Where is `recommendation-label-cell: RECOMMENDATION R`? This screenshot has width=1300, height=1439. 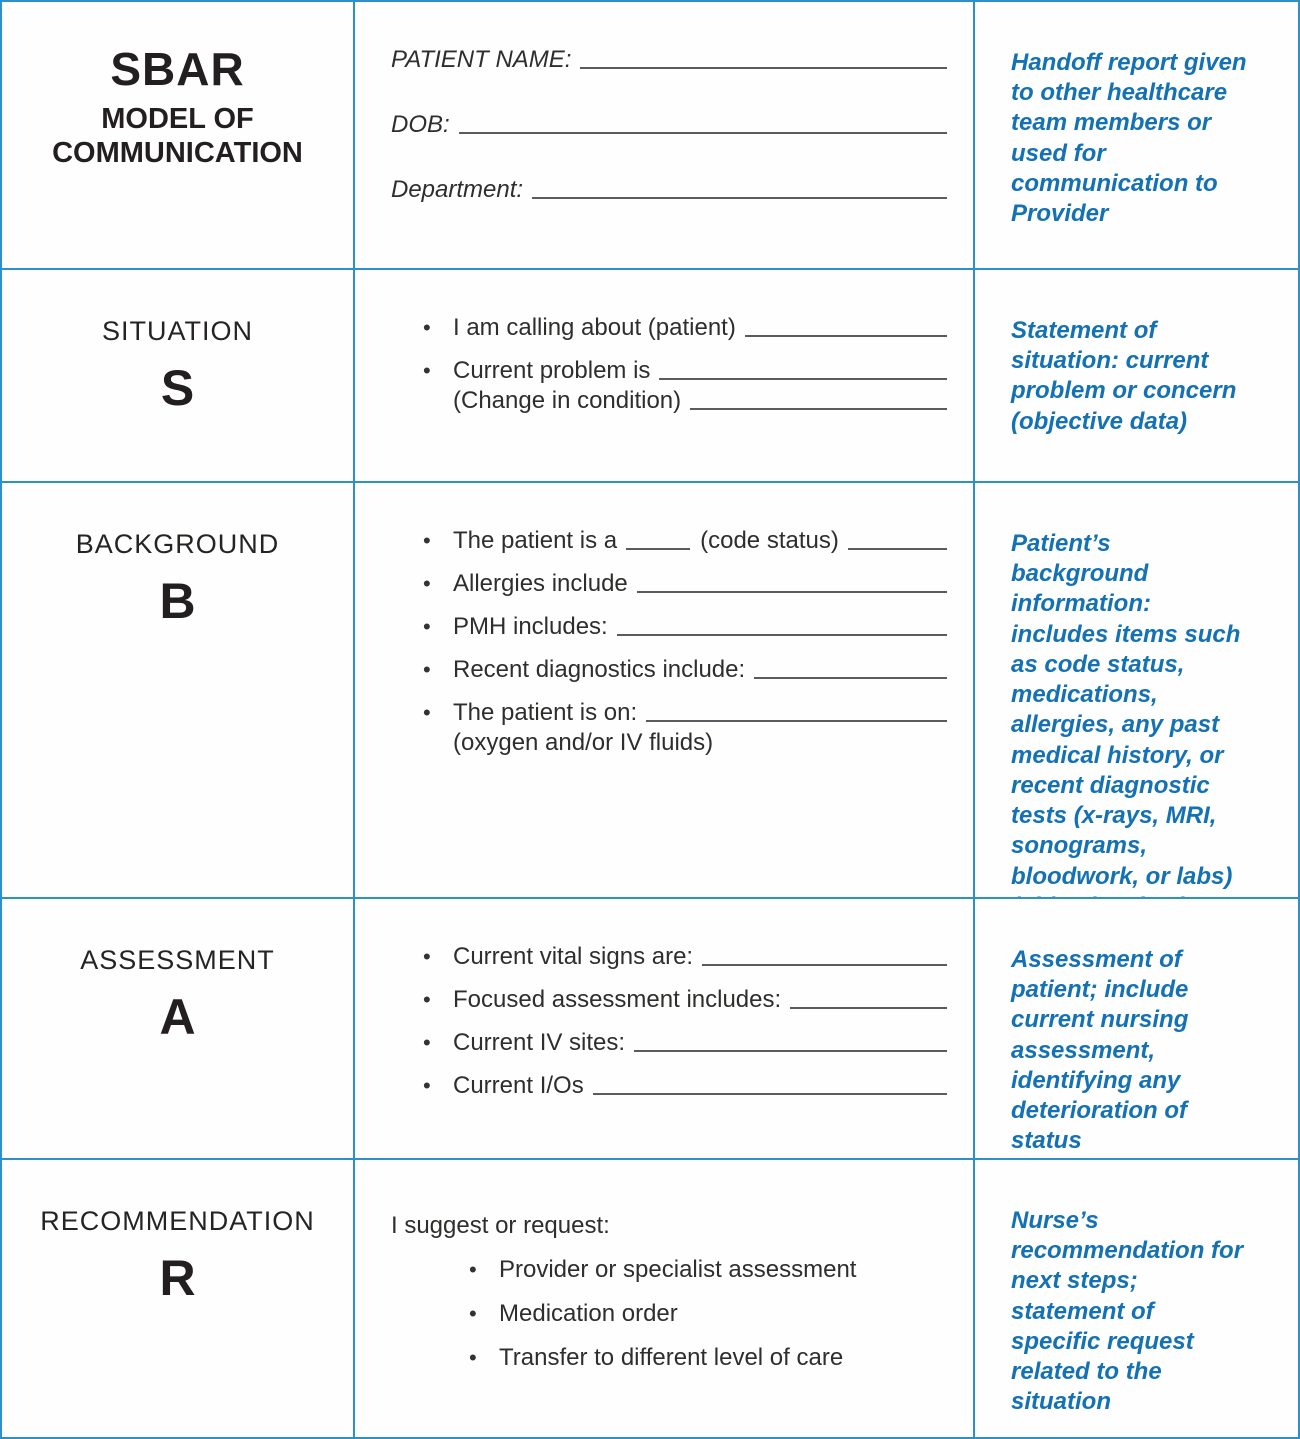 recommendation-label-cell: RECOMMENDATION R is located at coordinates (178, 1298).